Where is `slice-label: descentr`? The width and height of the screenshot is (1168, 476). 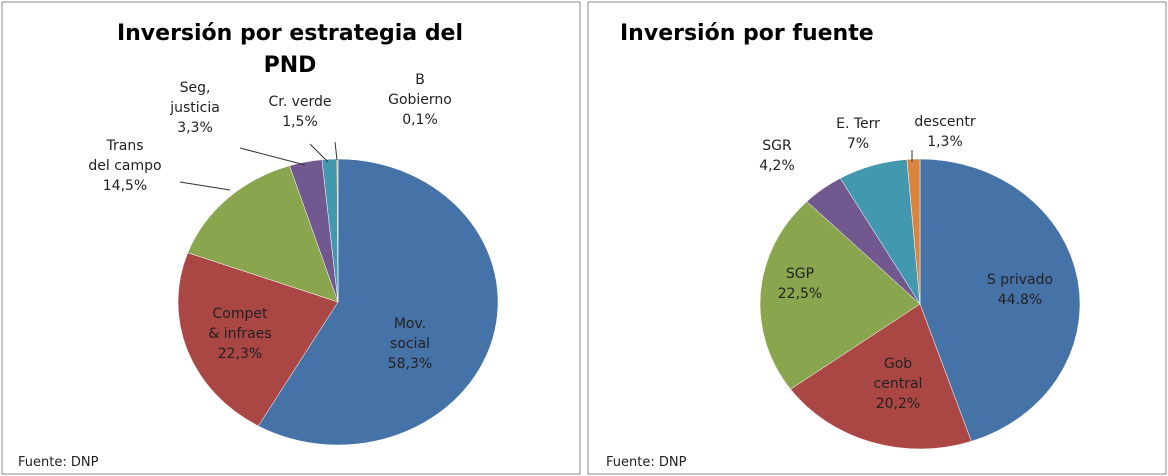
slice-label: descentr is located at coordinates (944, 122).